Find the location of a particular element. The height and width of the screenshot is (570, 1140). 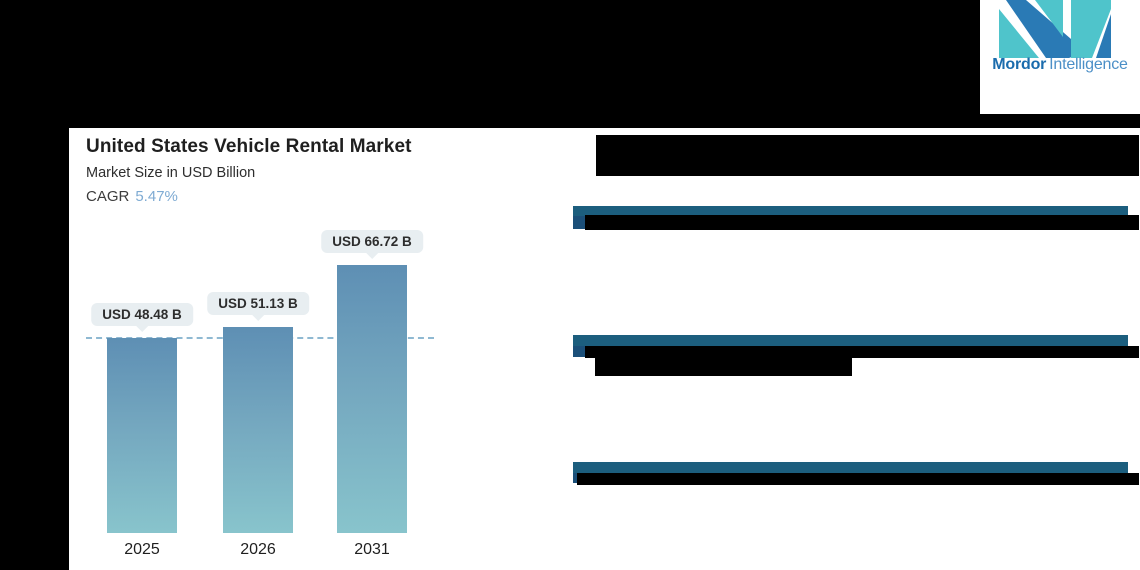

brand-name-light: Intelligence is located at coordinates (1088, 64).